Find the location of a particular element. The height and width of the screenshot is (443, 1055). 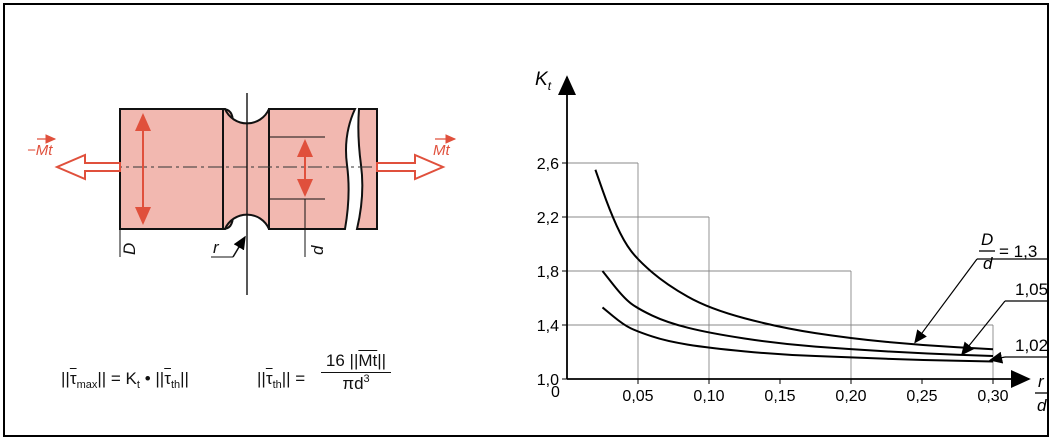

shaft-break-piece is located at coordinates (366, 169).